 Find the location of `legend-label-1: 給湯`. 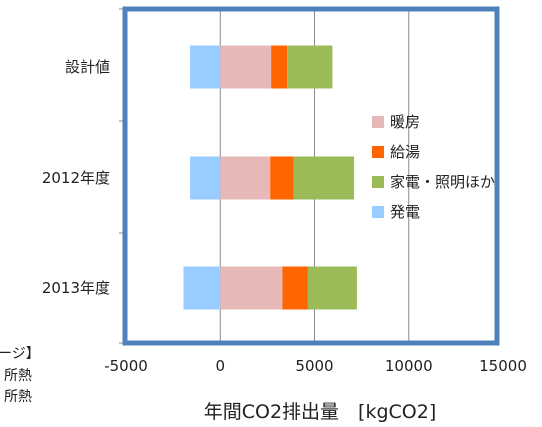

legend-label-1: 給湯 is located at coordinates (405, 152).